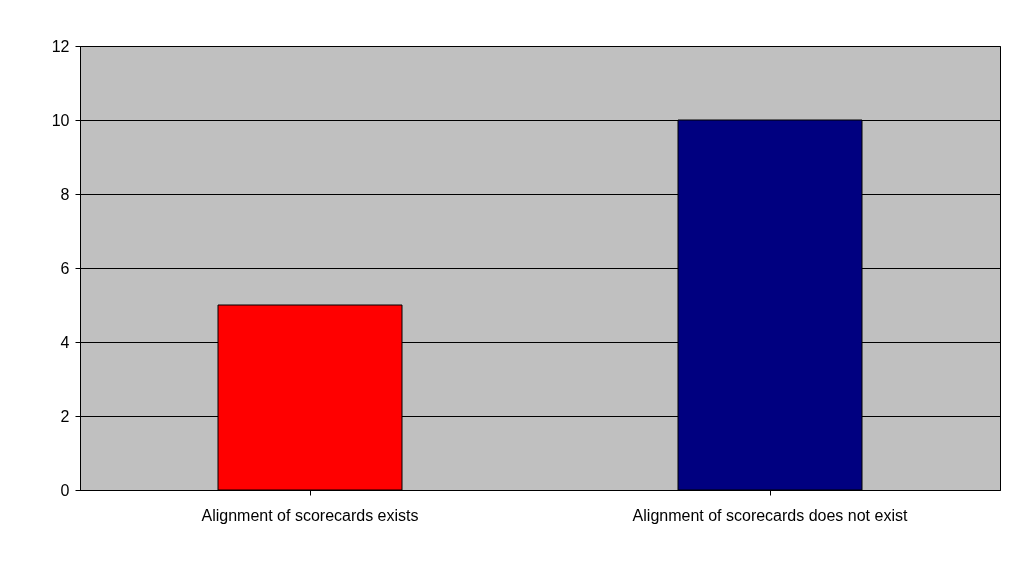 This screenshot has width=1009, height=570. I want to click on x-tick-label: Alignment of scorecards exists, so click(310, 515).